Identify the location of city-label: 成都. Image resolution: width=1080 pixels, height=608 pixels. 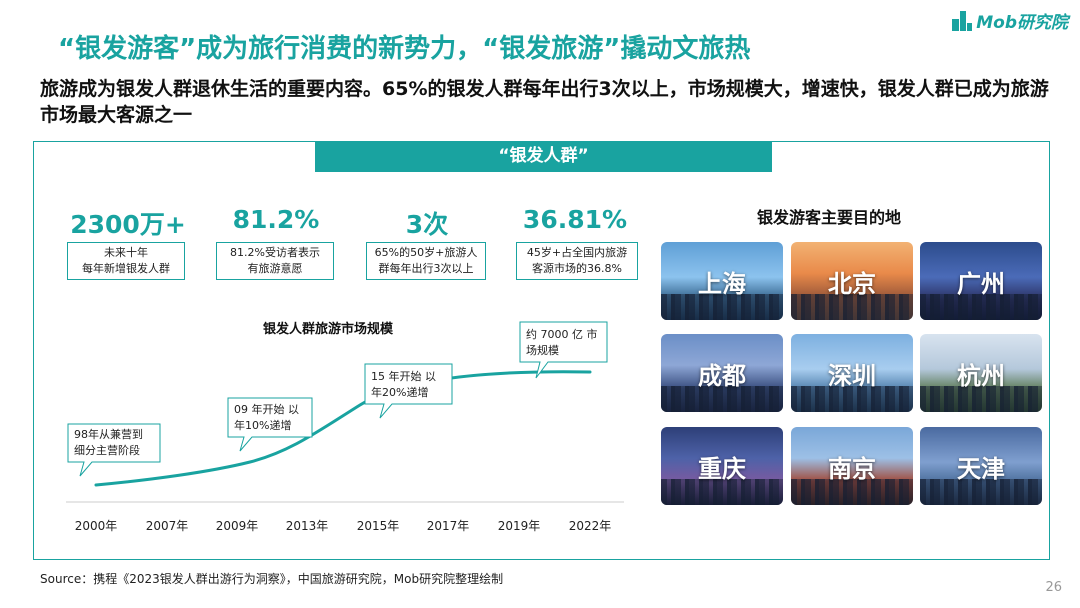
(722, 376).